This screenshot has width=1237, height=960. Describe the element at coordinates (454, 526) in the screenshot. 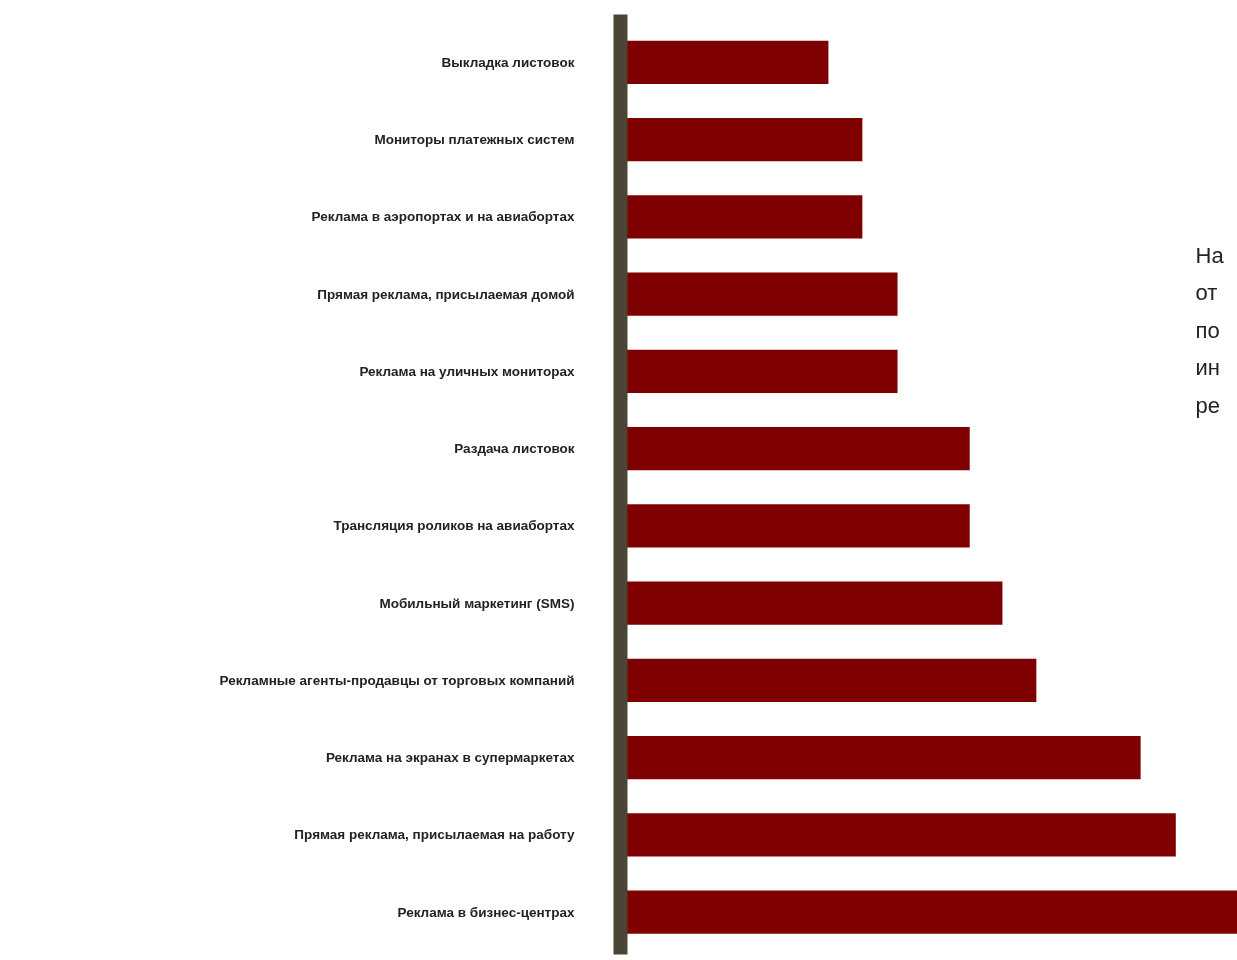

I see `y-tick-label: Трансляция роликов на авиабортах` at that location.